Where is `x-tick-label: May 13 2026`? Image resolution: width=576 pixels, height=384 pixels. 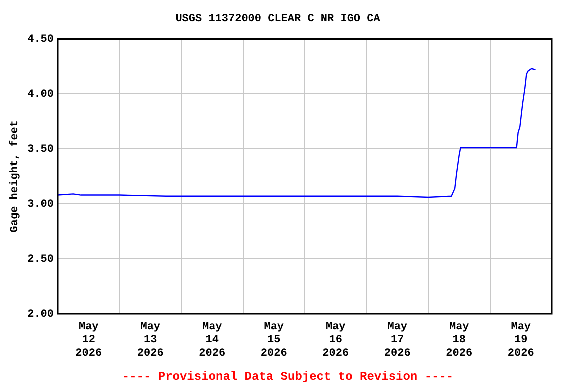 x-tick-label: May 13 2026 is located at coordinates (150, 340).